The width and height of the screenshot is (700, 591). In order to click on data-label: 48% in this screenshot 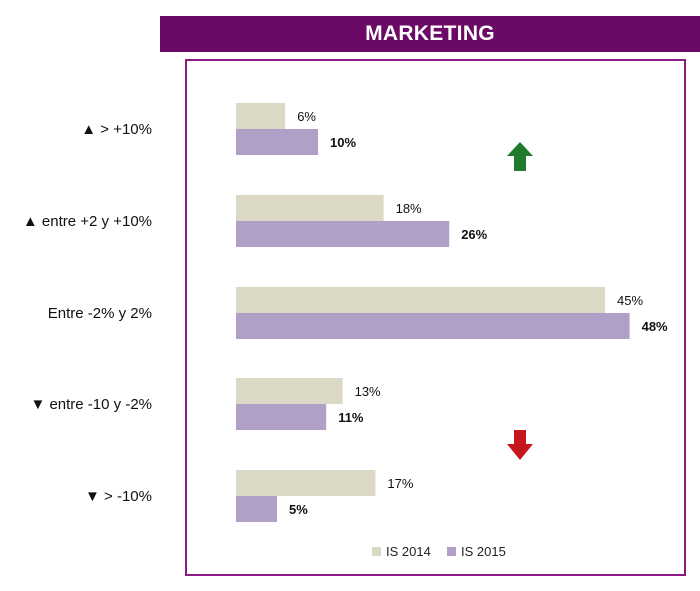, I will do `click(655, 326)`.